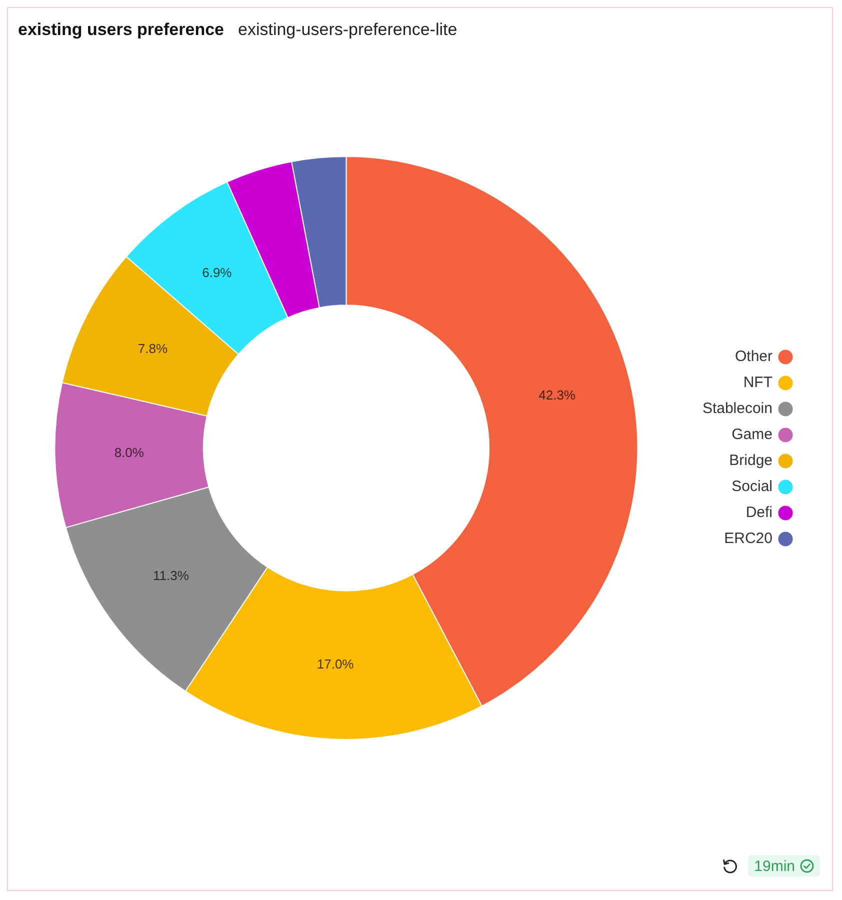 The height and width of the screenshot is (900, 842). What do you see at coordinates (335, 664) in the screenshot?
I see `data-label: 17.0%` at bounding box center [335, 664].